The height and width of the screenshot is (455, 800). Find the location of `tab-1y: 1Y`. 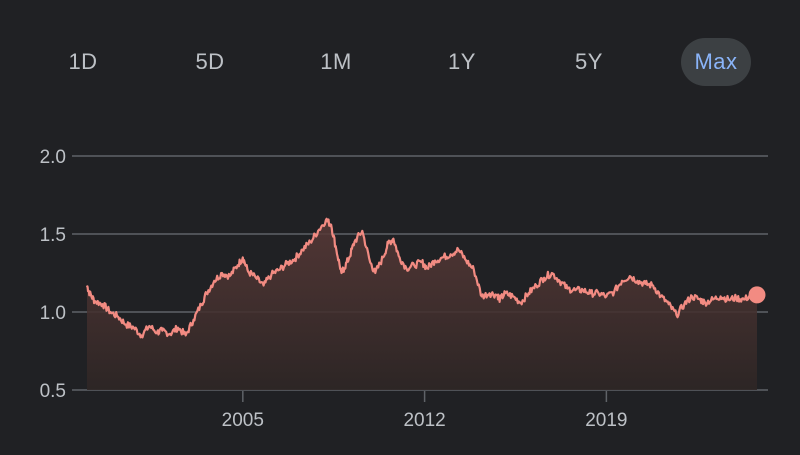

tab-1y: 1Y is located at coordinates (462, 61).